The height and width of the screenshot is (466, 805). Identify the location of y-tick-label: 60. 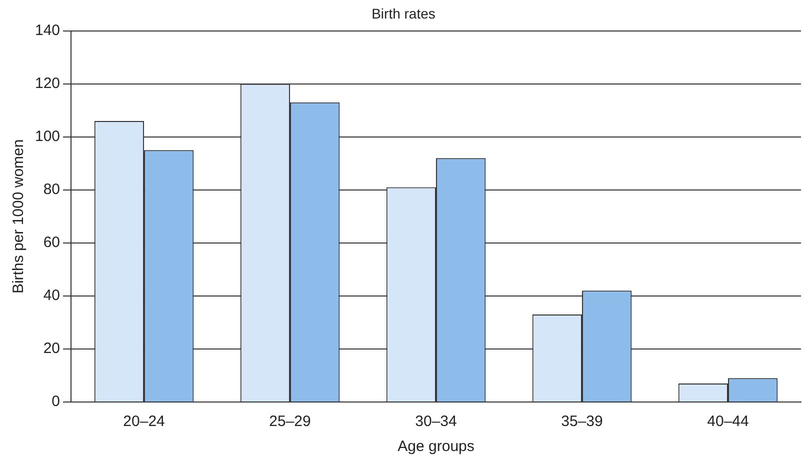
(51, 243).